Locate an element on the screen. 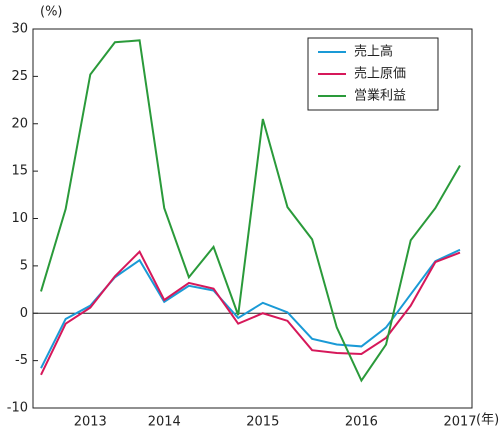  y-tick-label: 25 is located at coordinates (19, 76).